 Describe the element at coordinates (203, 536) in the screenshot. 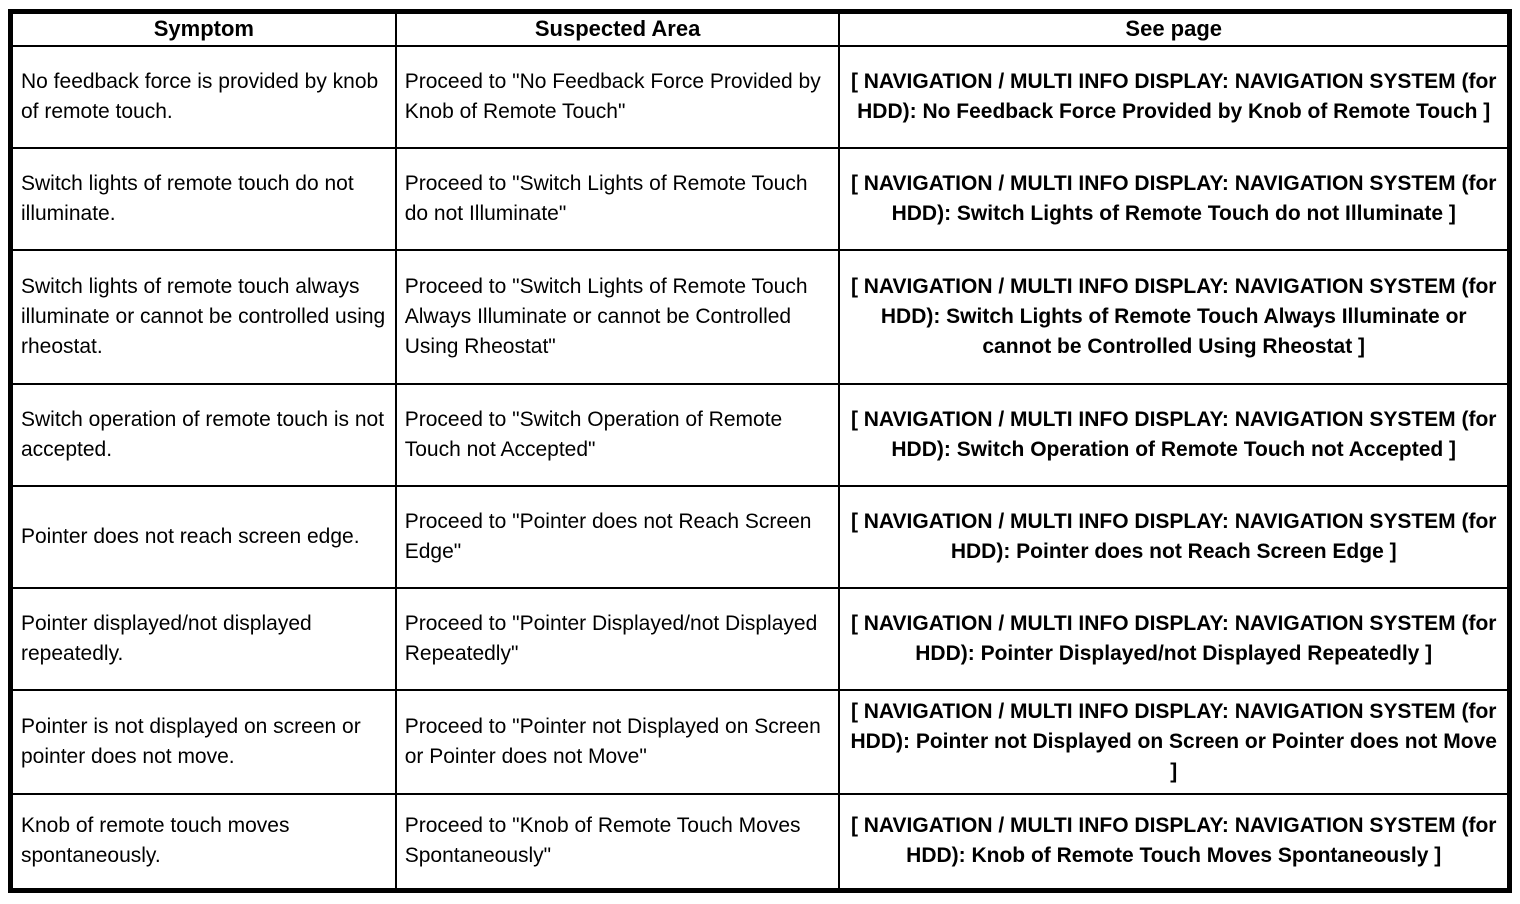

I see `symptom-cell: Pointer does not reach screen edge.` at that location.